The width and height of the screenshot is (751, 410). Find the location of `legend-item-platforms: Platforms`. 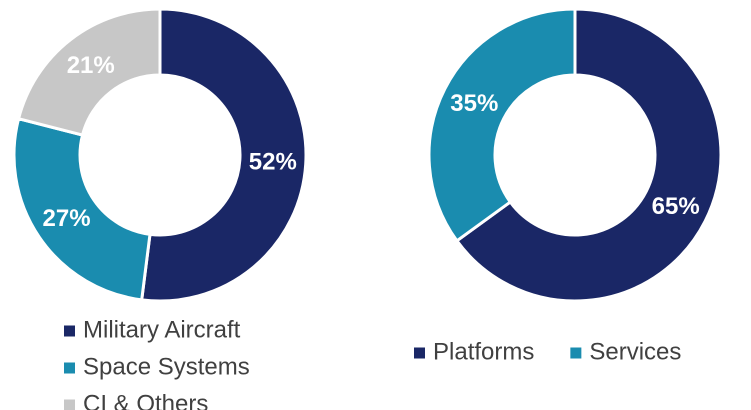

legend-item-platforms: Platforms is located at coordinates (474, 352).